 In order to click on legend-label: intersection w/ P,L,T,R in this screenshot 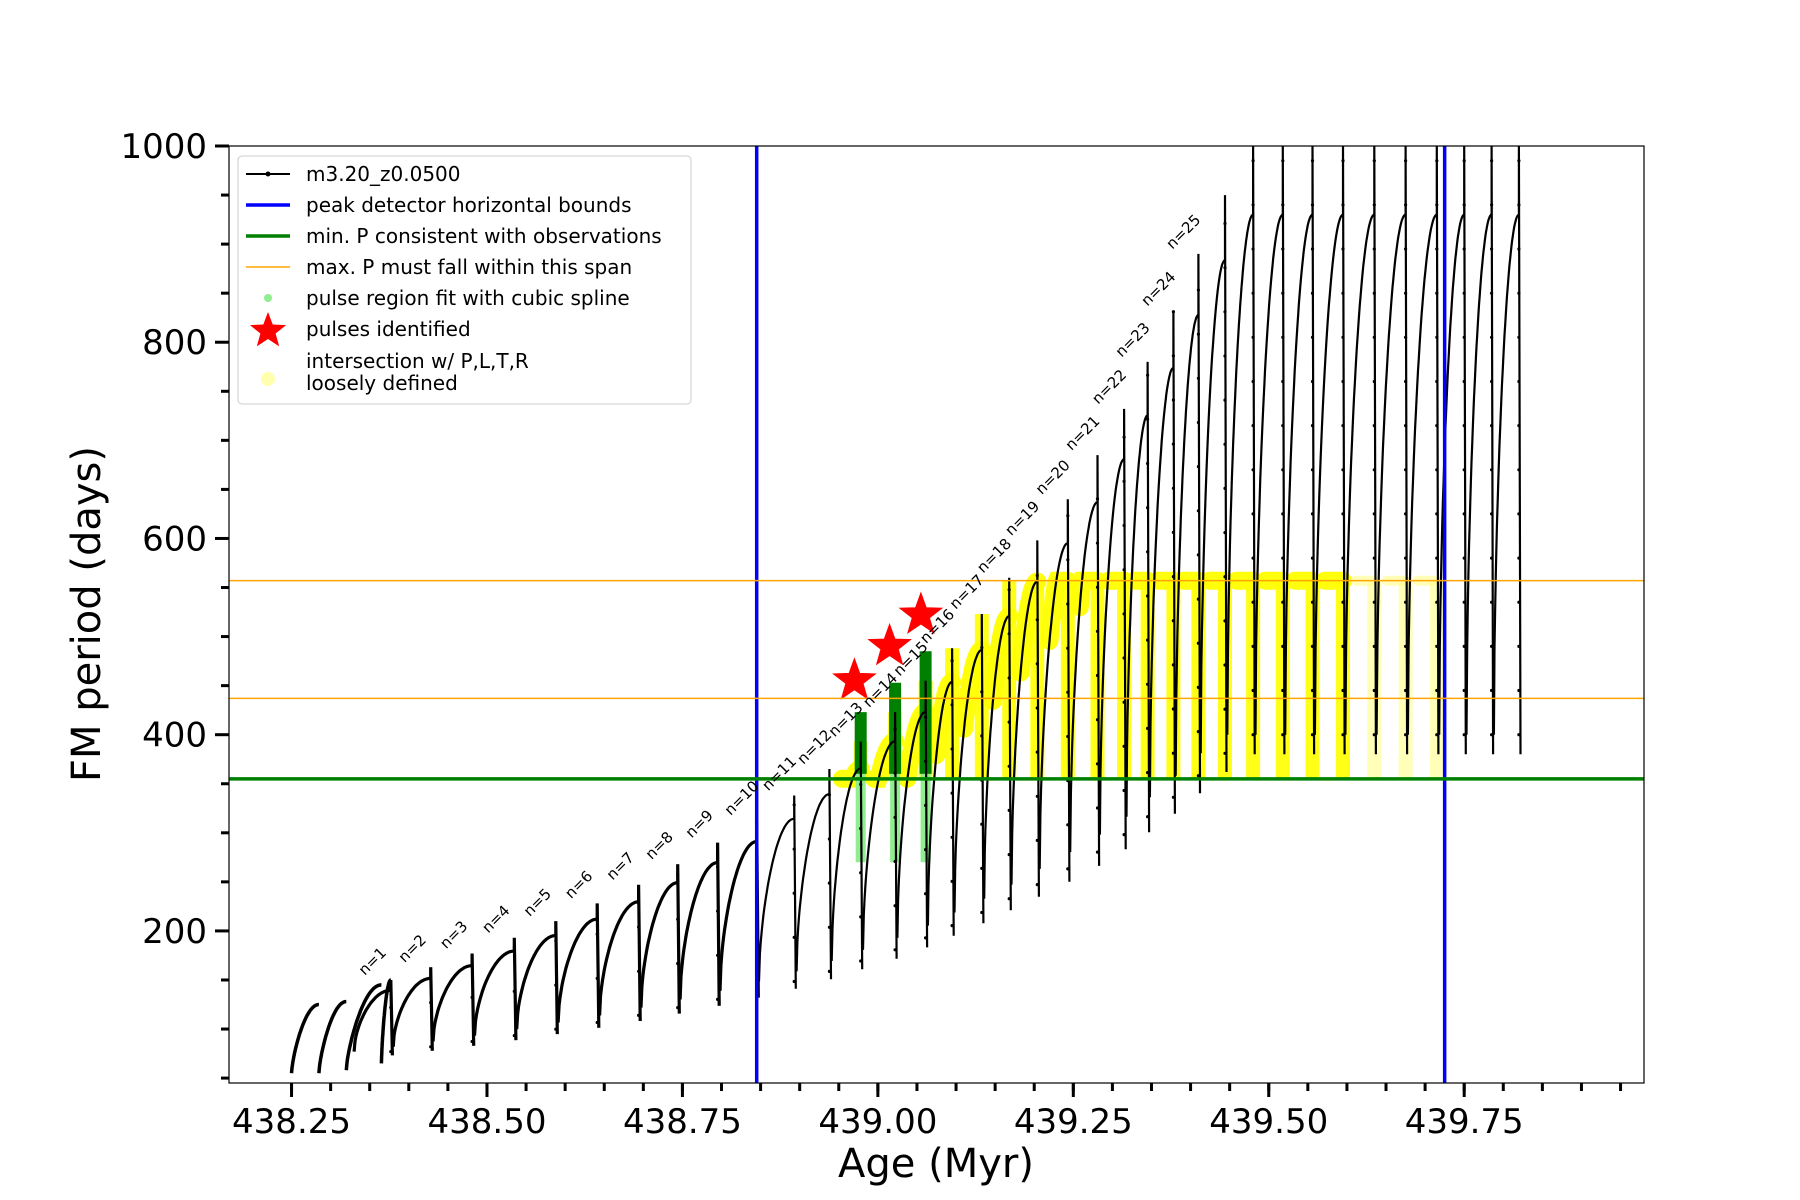, I will do `click(417, 361)`.